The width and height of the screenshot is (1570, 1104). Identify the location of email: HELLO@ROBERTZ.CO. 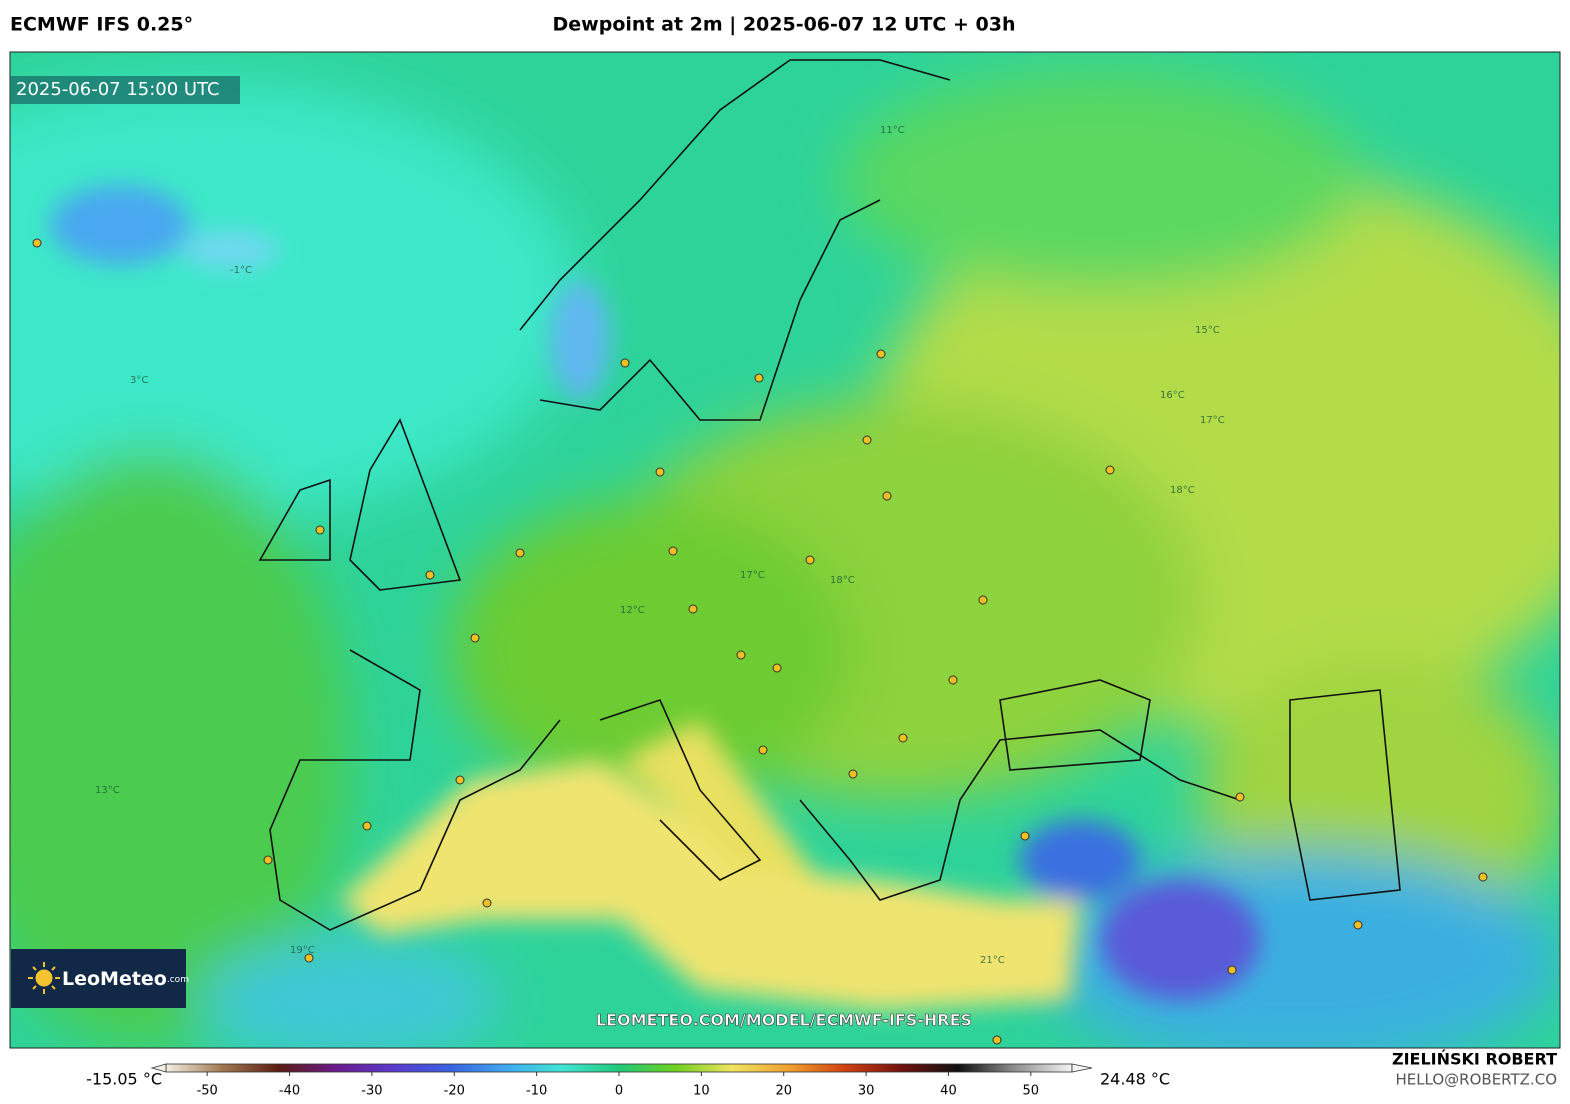
(1476, 1080).